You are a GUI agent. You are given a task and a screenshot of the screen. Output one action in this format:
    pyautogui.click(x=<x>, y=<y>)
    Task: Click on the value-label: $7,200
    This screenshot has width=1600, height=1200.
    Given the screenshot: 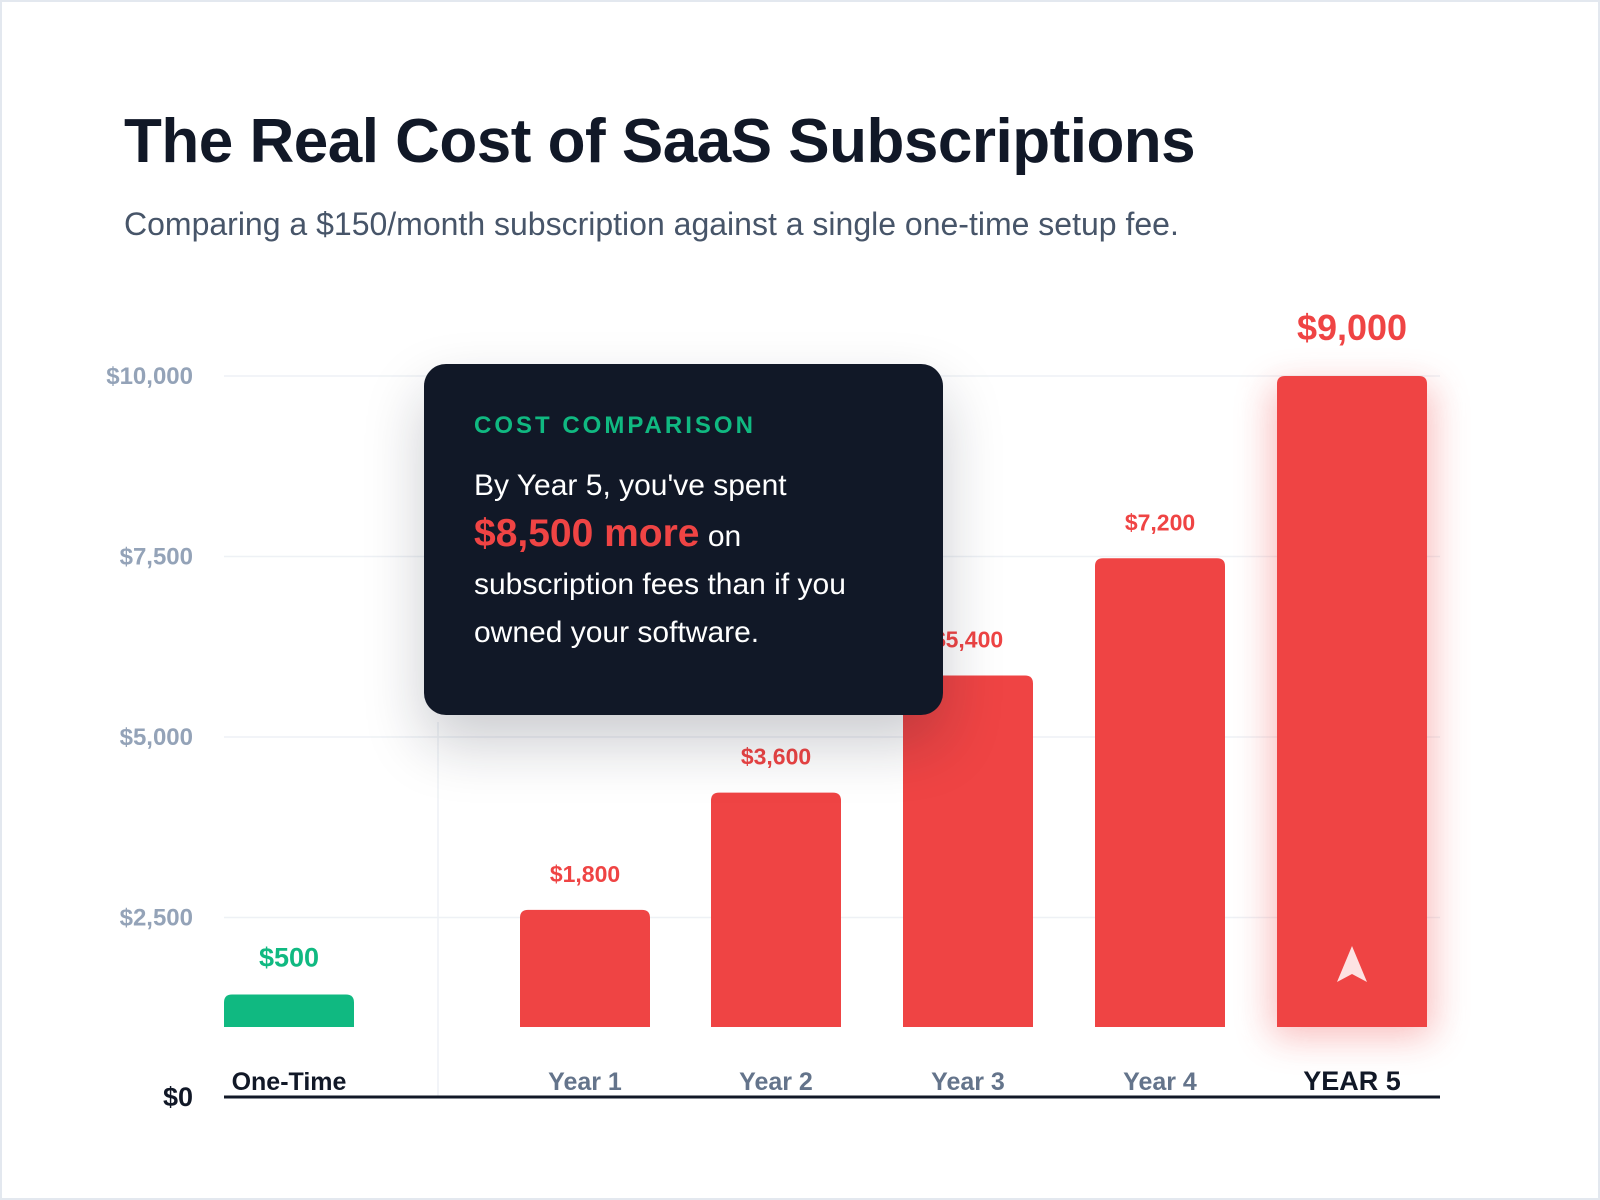 What is the action you would take?
    pyautogui.click(x=1160, y=522)
    